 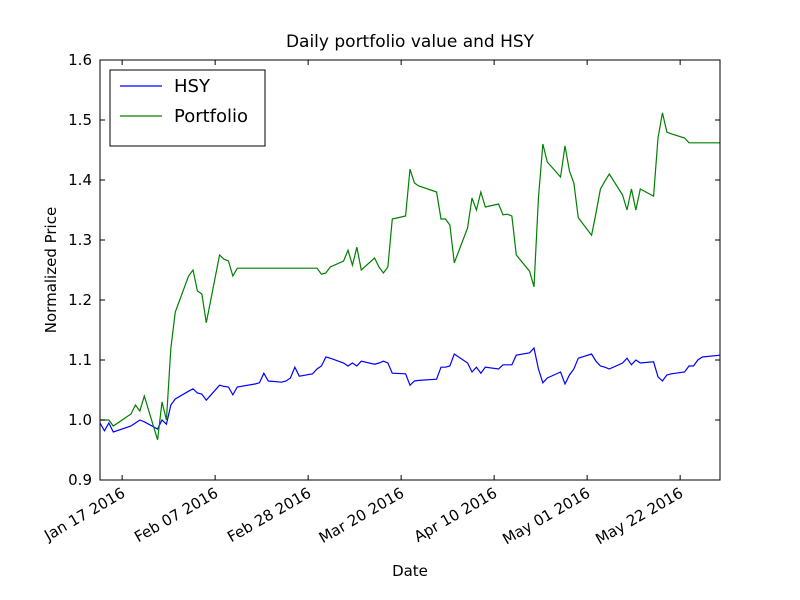 What do you see at coordinates (80, 60) in the screenshot?
I see `y-tick-label: 1.6` at bounding box center [80, 60].